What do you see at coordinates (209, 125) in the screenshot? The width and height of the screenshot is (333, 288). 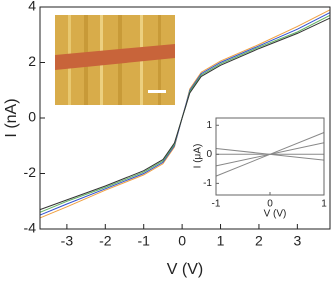 I see `y-tick-label: 1` at bounding box center [209, 125].